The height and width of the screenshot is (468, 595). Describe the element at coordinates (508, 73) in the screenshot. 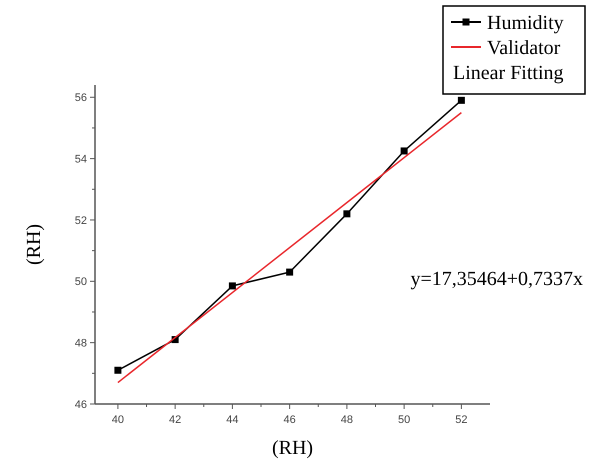

I see `legend-title: Linear Fitting` at that location.